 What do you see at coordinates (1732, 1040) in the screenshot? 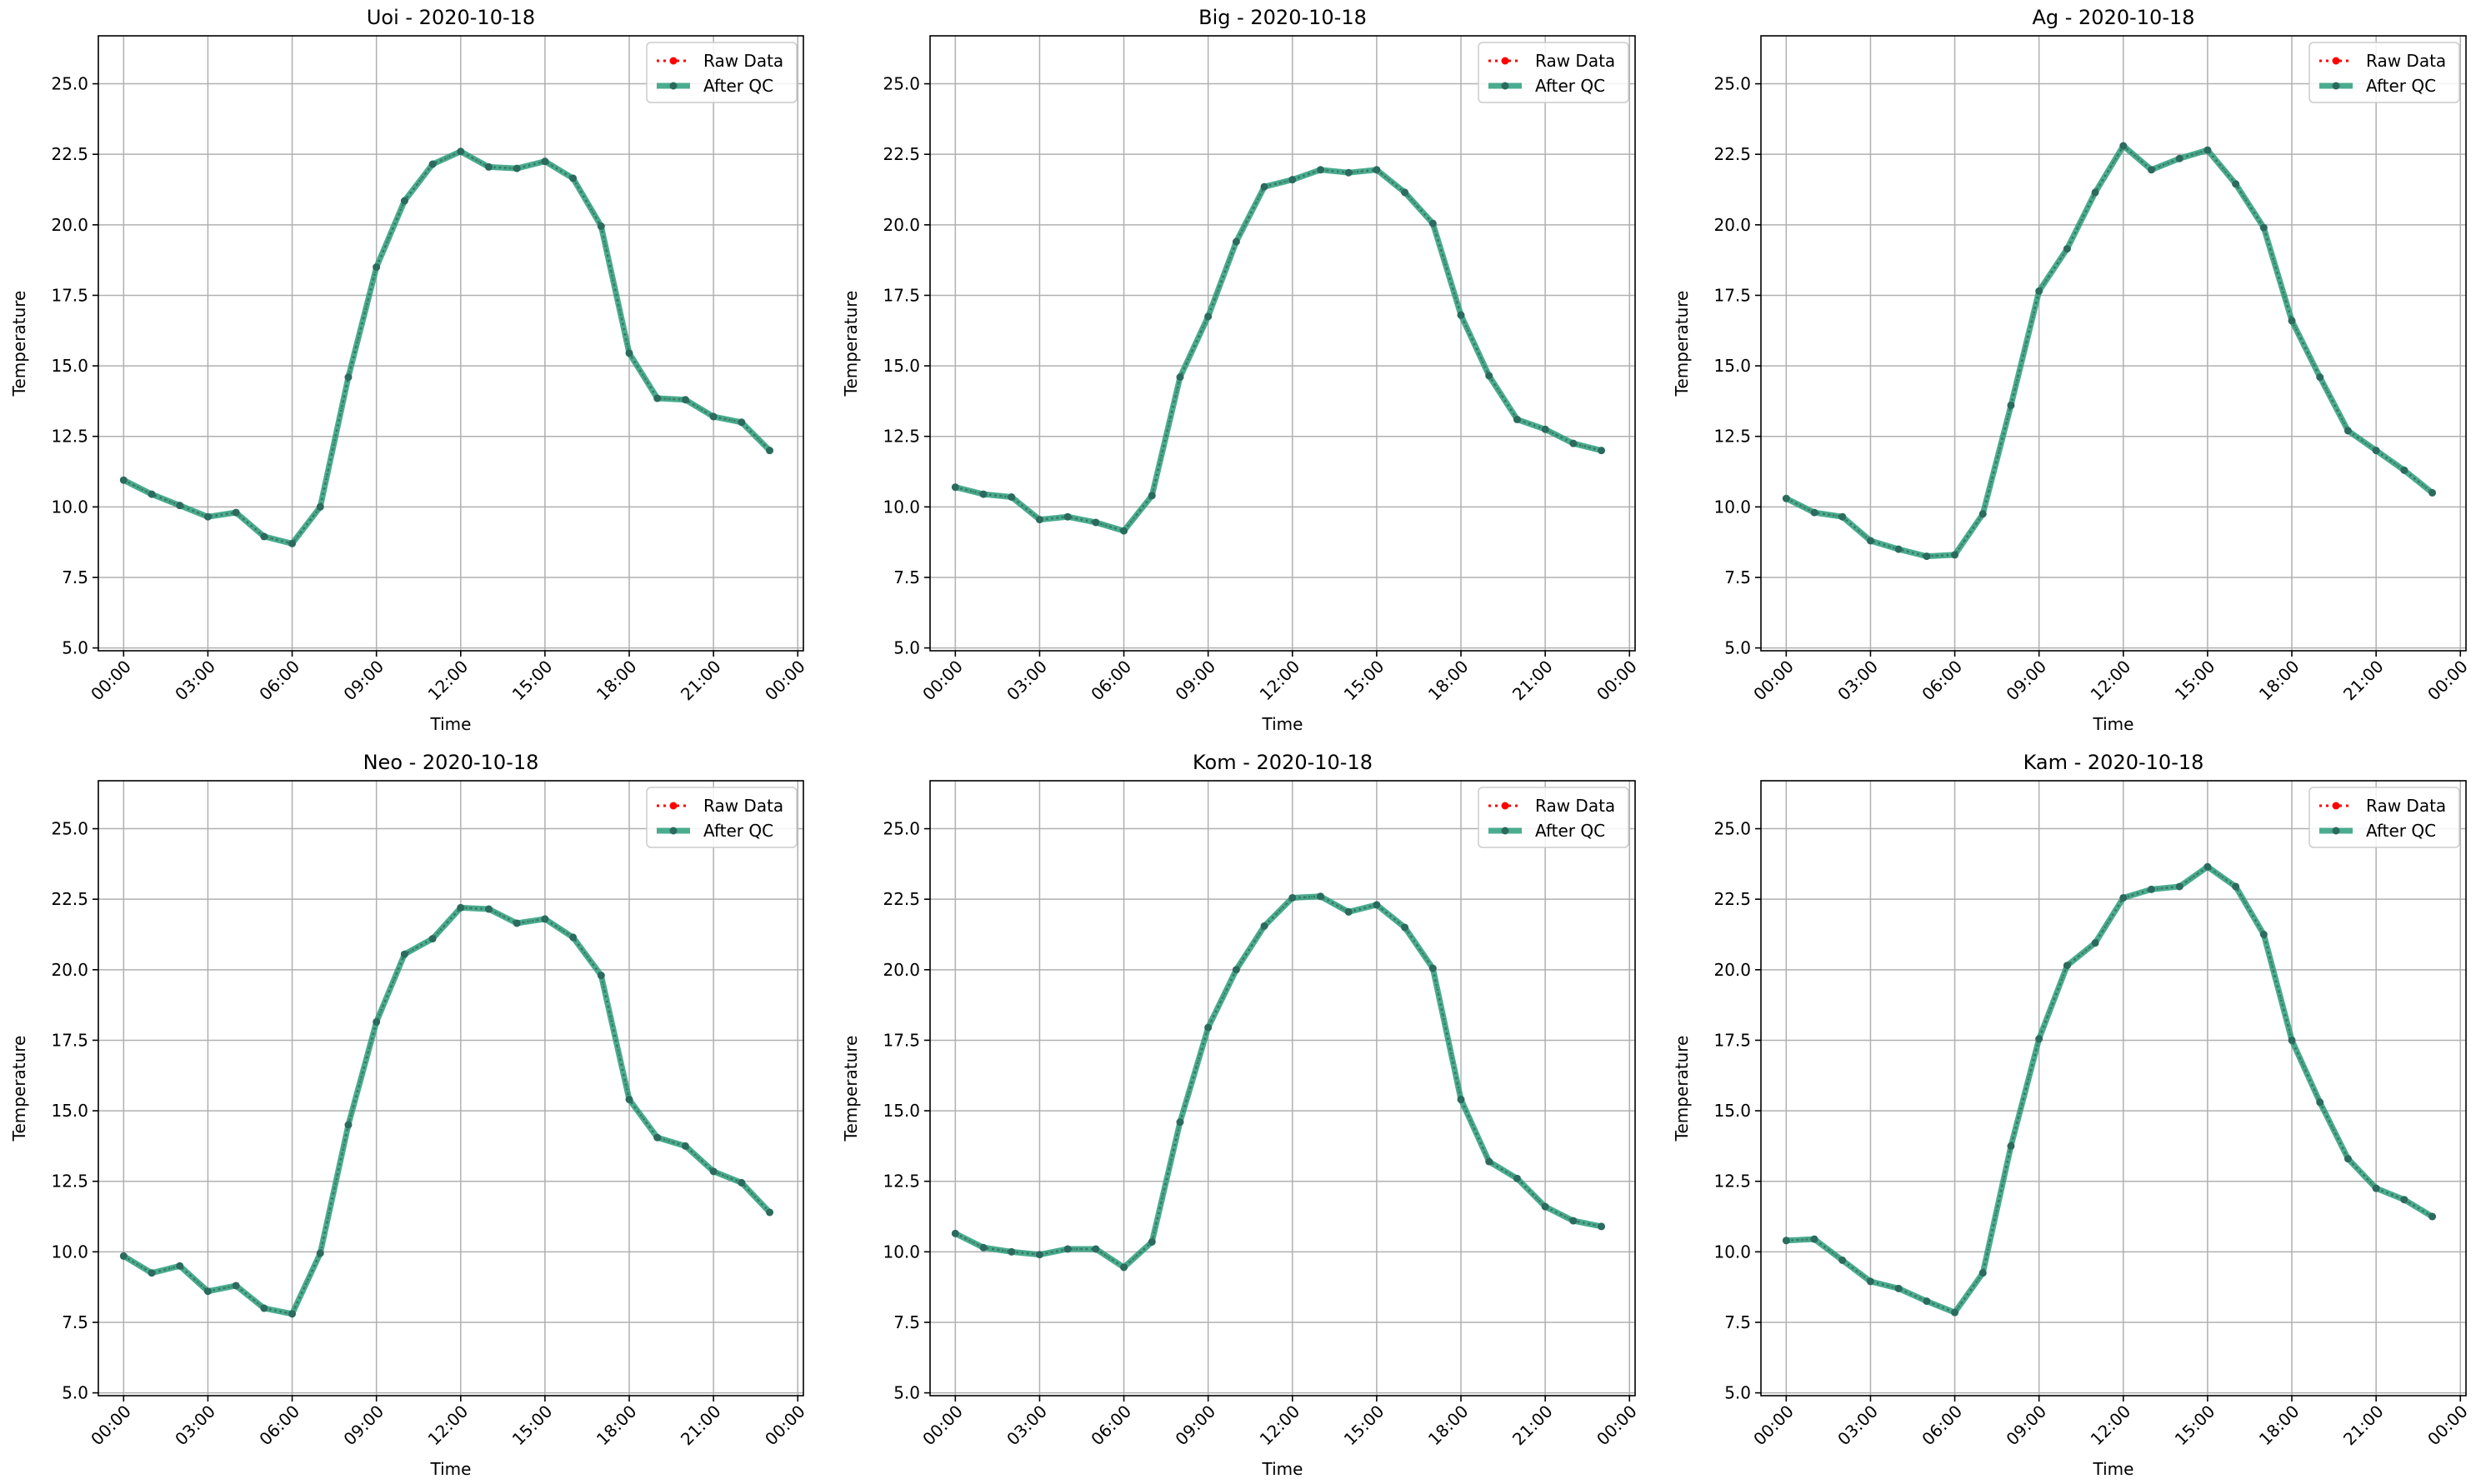
I see `y-tick-label: 17.5` at bounding box center [1732, 1040].